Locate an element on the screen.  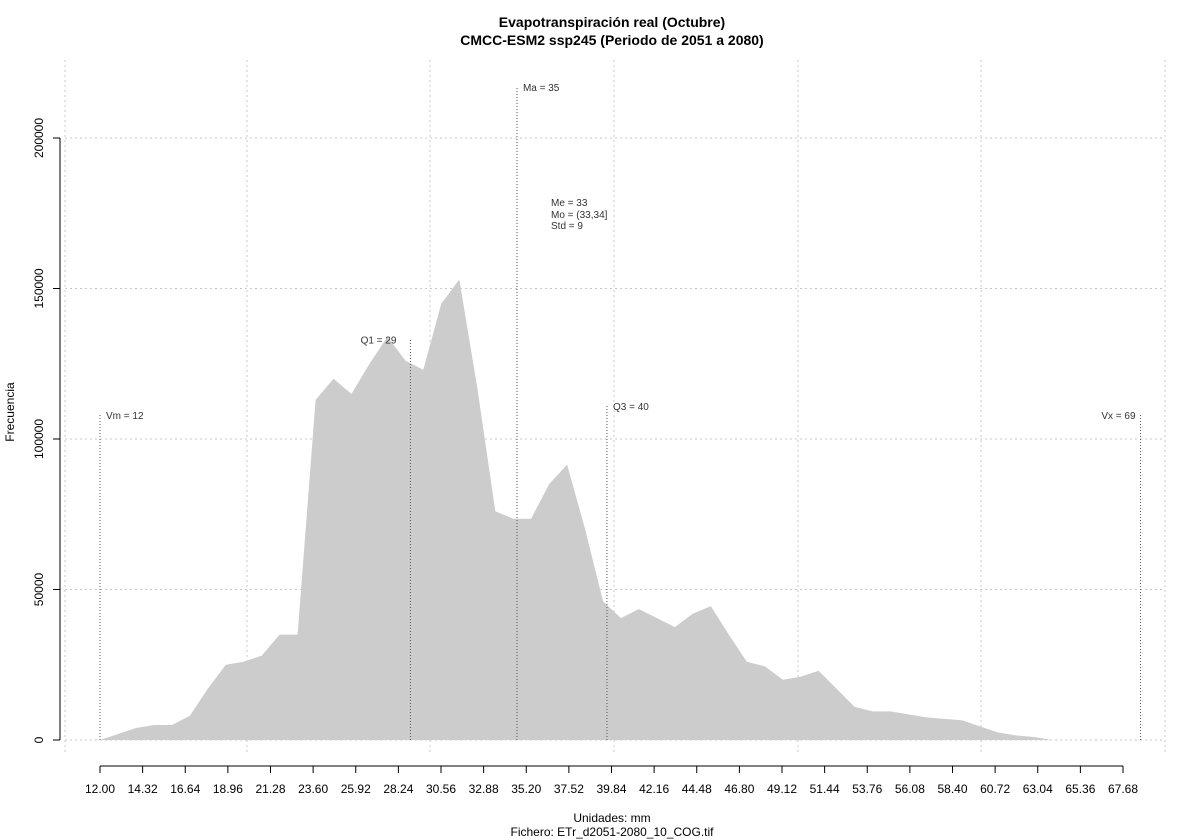
y-axis-label: Frecuencia is located at coordinates (10, 412).